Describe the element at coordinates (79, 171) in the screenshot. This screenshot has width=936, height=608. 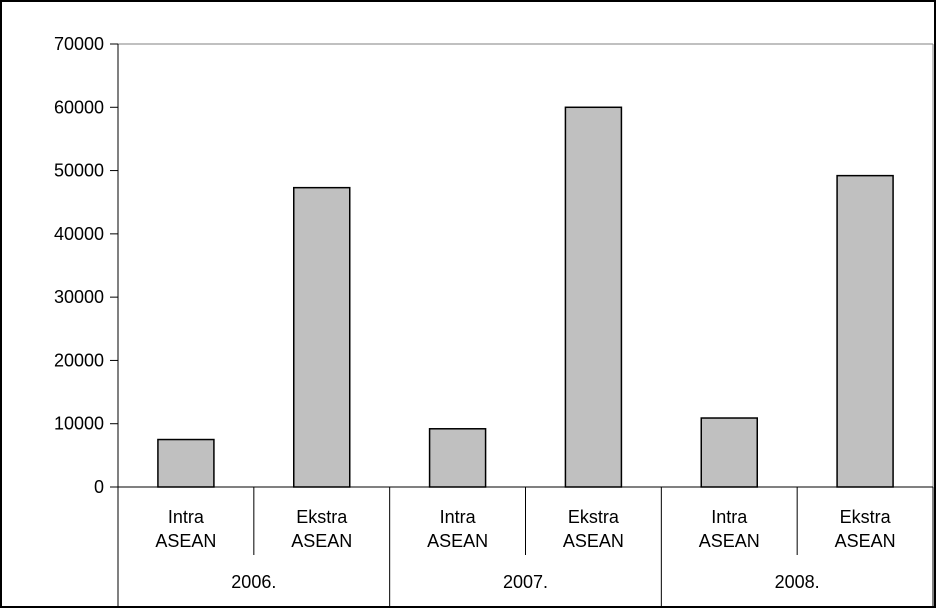
I see `y-tick-label: 50000` at that location.